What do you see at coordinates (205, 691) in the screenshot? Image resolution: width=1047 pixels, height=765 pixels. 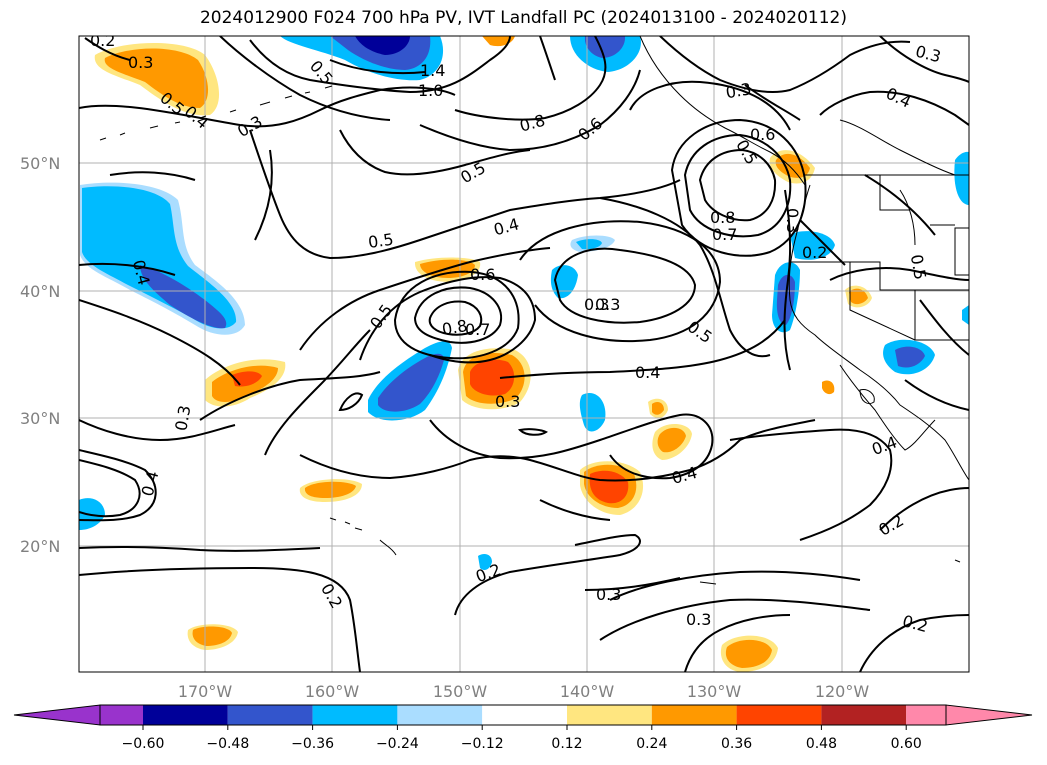 I see `lon-label: 170°W` at bounding box center [205, 691].